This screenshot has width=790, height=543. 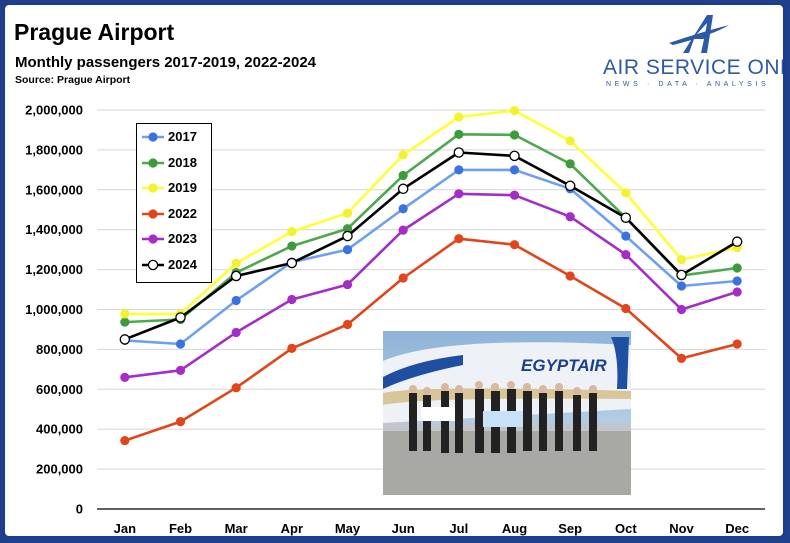 What do you see at coordinates (79, 509) in the screenshot?
I see `y-tick-label: 0` at bounding box center [79, 509].